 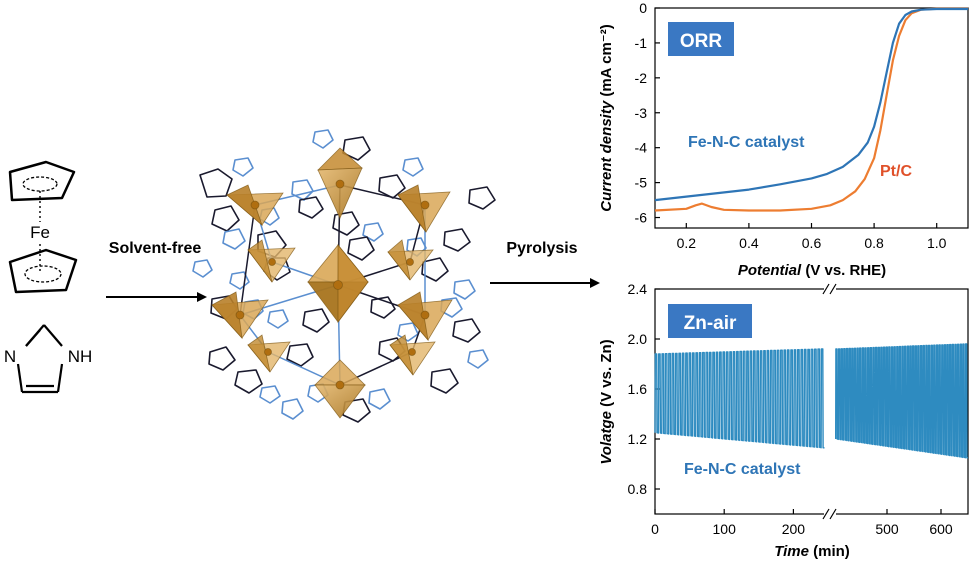 What do you see at coordinates (687, 243) in the screenshot?
I see `orr-x-tick-label: 0.2` at bounding box center [687, 243].